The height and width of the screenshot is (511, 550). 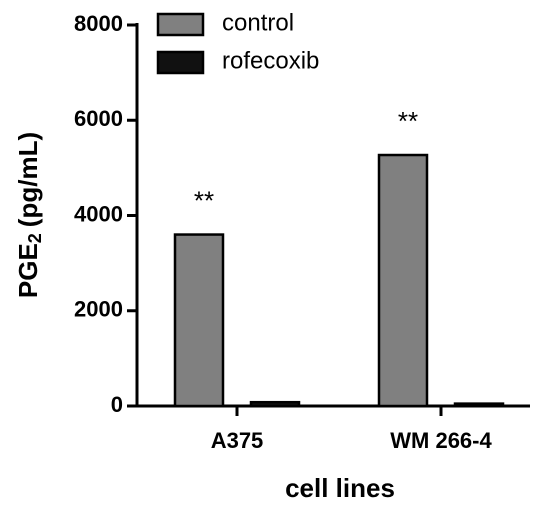 What do you see at coordinates (258, 22) in the screenshot?
I see `legend-label: control` at bounding box center [258, 22].